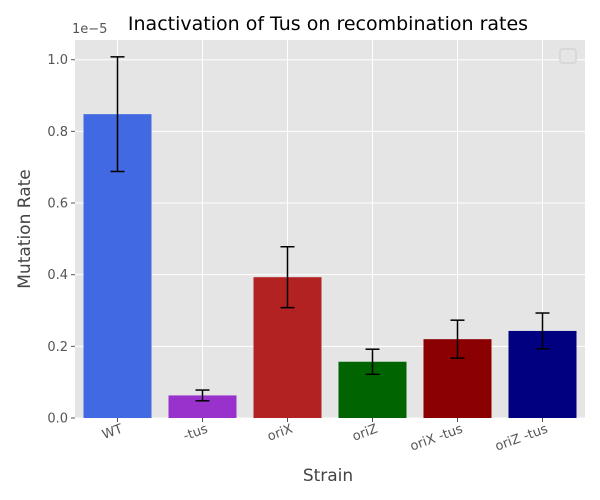 Image resolution: width=600 pixels, height=500 pixels. Describe the element at coordinates (61, 240) in the screenshot. I see `y-ticks: 0.0 0.2 0.4 0.6 0.8 1.0` at that location.